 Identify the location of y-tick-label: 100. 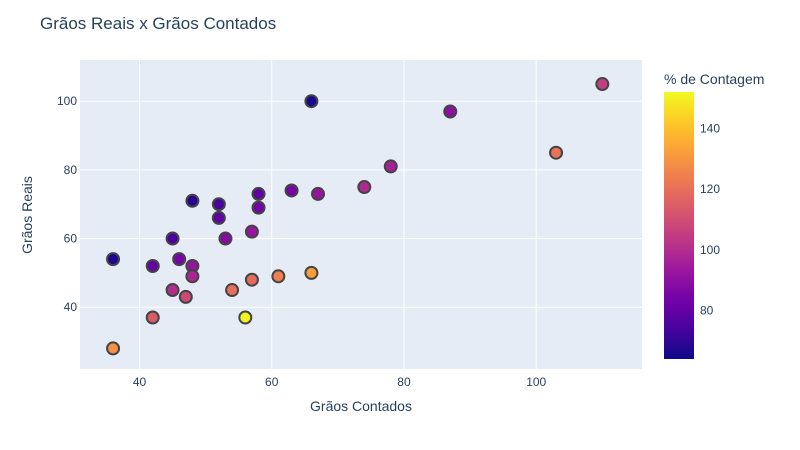
(67, 101).